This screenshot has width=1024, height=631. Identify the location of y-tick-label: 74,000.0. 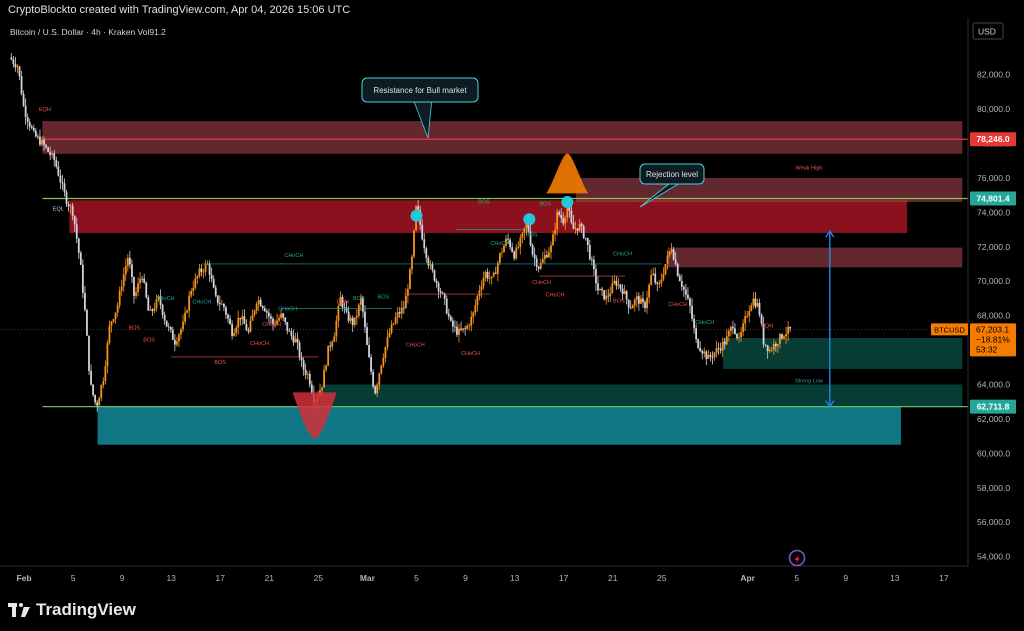
(993, 212).